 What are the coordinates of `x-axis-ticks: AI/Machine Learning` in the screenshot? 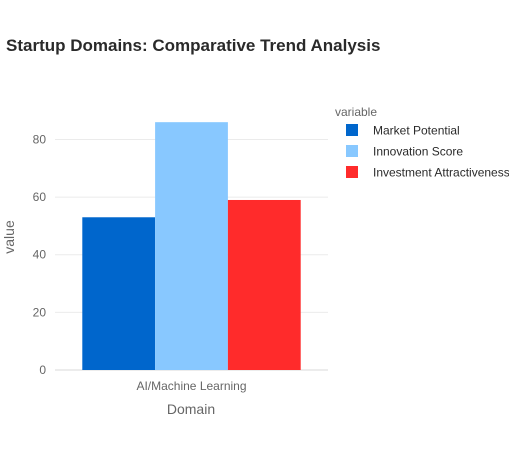 It's located at (191, 386).